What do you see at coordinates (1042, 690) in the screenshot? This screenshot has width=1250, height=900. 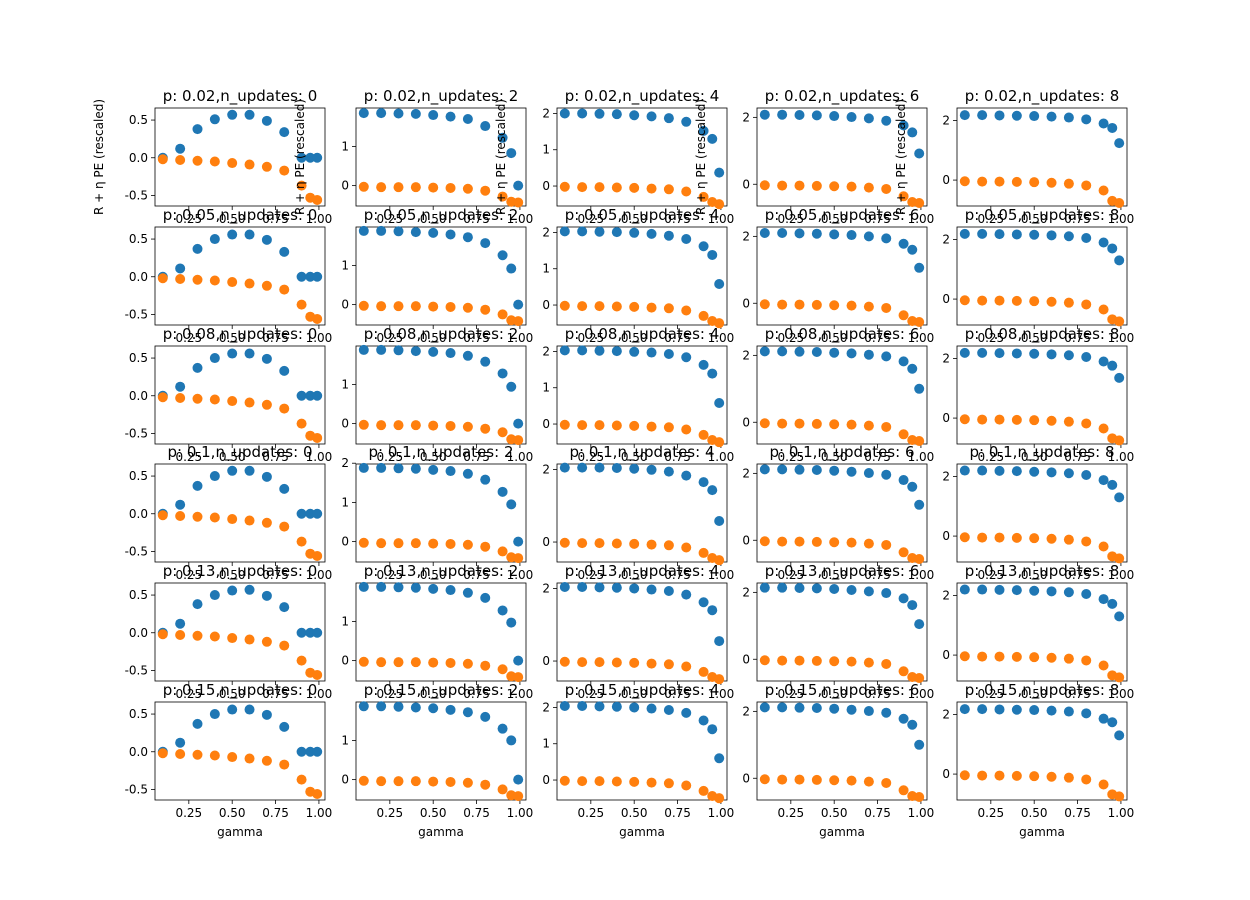 I see `subplot-title: p: 0.15,n_updates: 8` at bounding box center [1042, 690].